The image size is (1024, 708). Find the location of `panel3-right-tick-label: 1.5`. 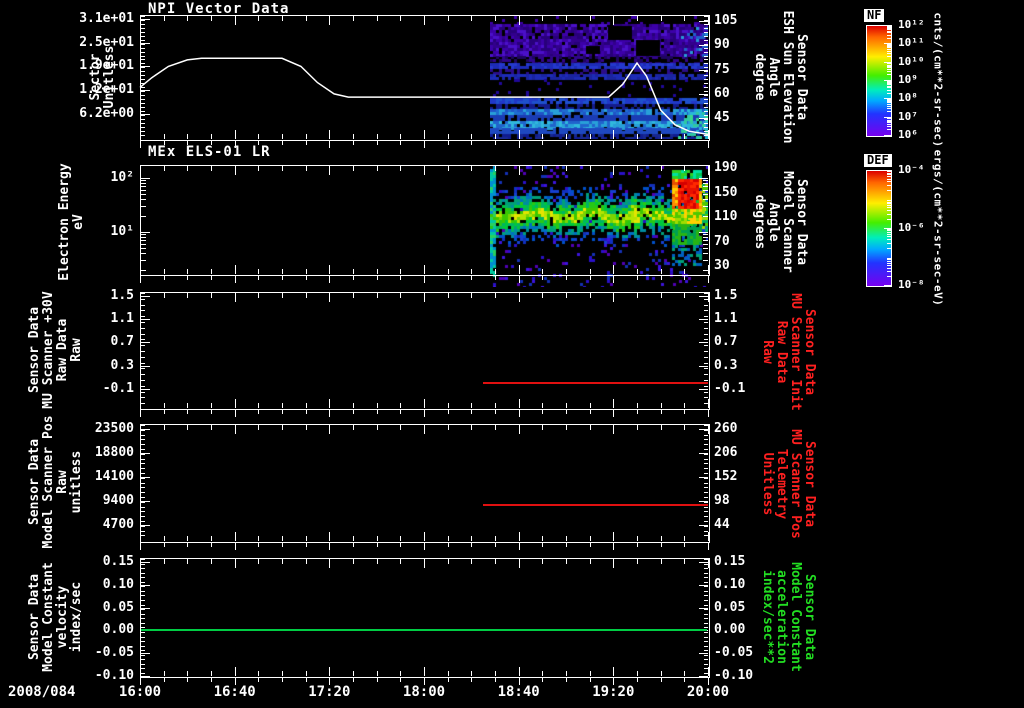

panel3-right-tick-label: 1.5 is located at coordinates (726, 295).